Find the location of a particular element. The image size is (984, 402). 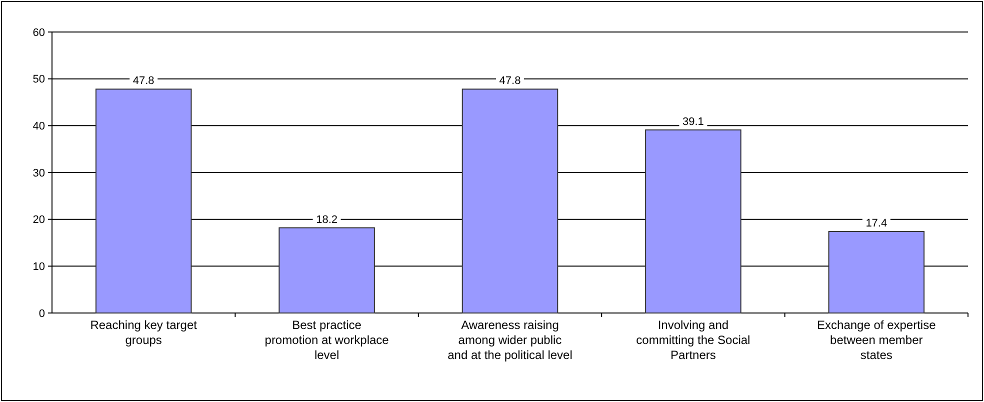

x-tick-label: Involving and committing the Social Partners is located at coordinates (693, 340).